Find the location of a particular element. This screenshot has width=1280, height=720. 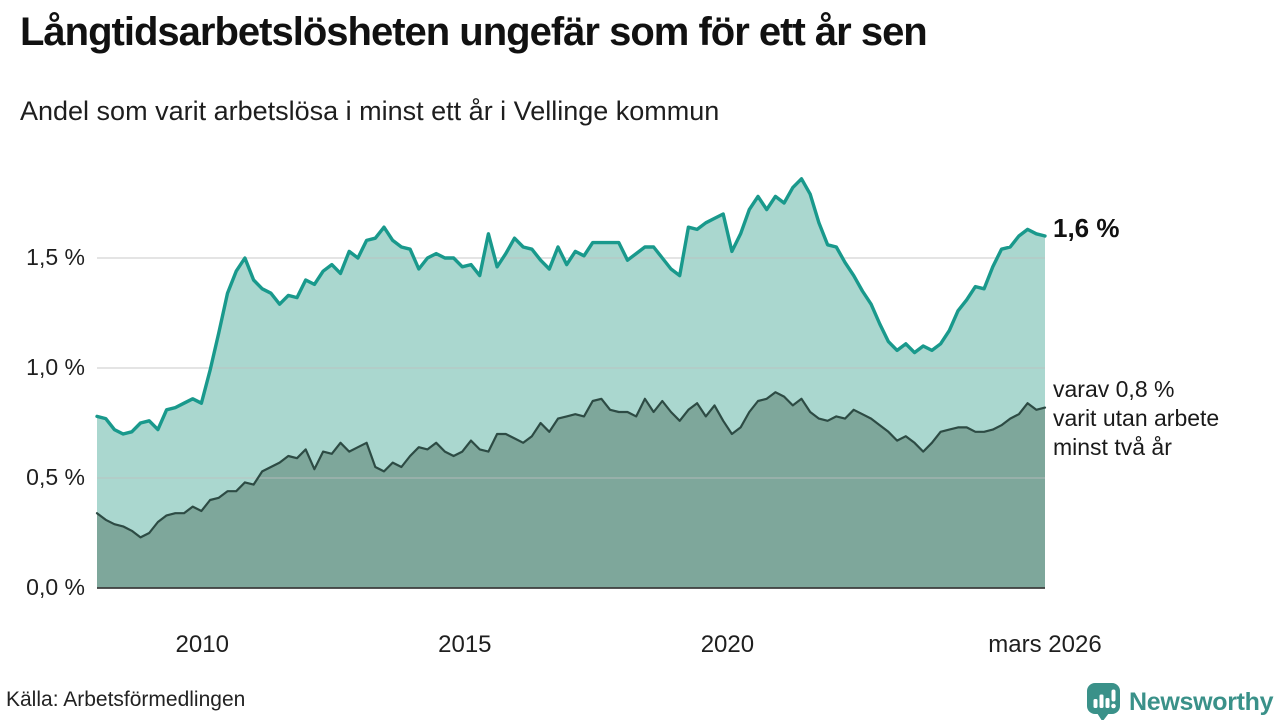

y-axis: 0,0 % 0,5 % 1,0 % 1,5 % is located at coordinates (42, 360).